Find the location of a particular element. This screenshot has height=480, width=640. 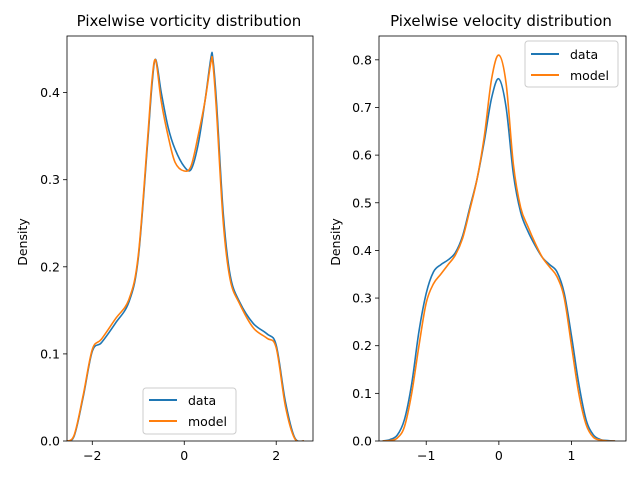

vorticity-x-tick-label: 0 is located at coordinates (184, 455).